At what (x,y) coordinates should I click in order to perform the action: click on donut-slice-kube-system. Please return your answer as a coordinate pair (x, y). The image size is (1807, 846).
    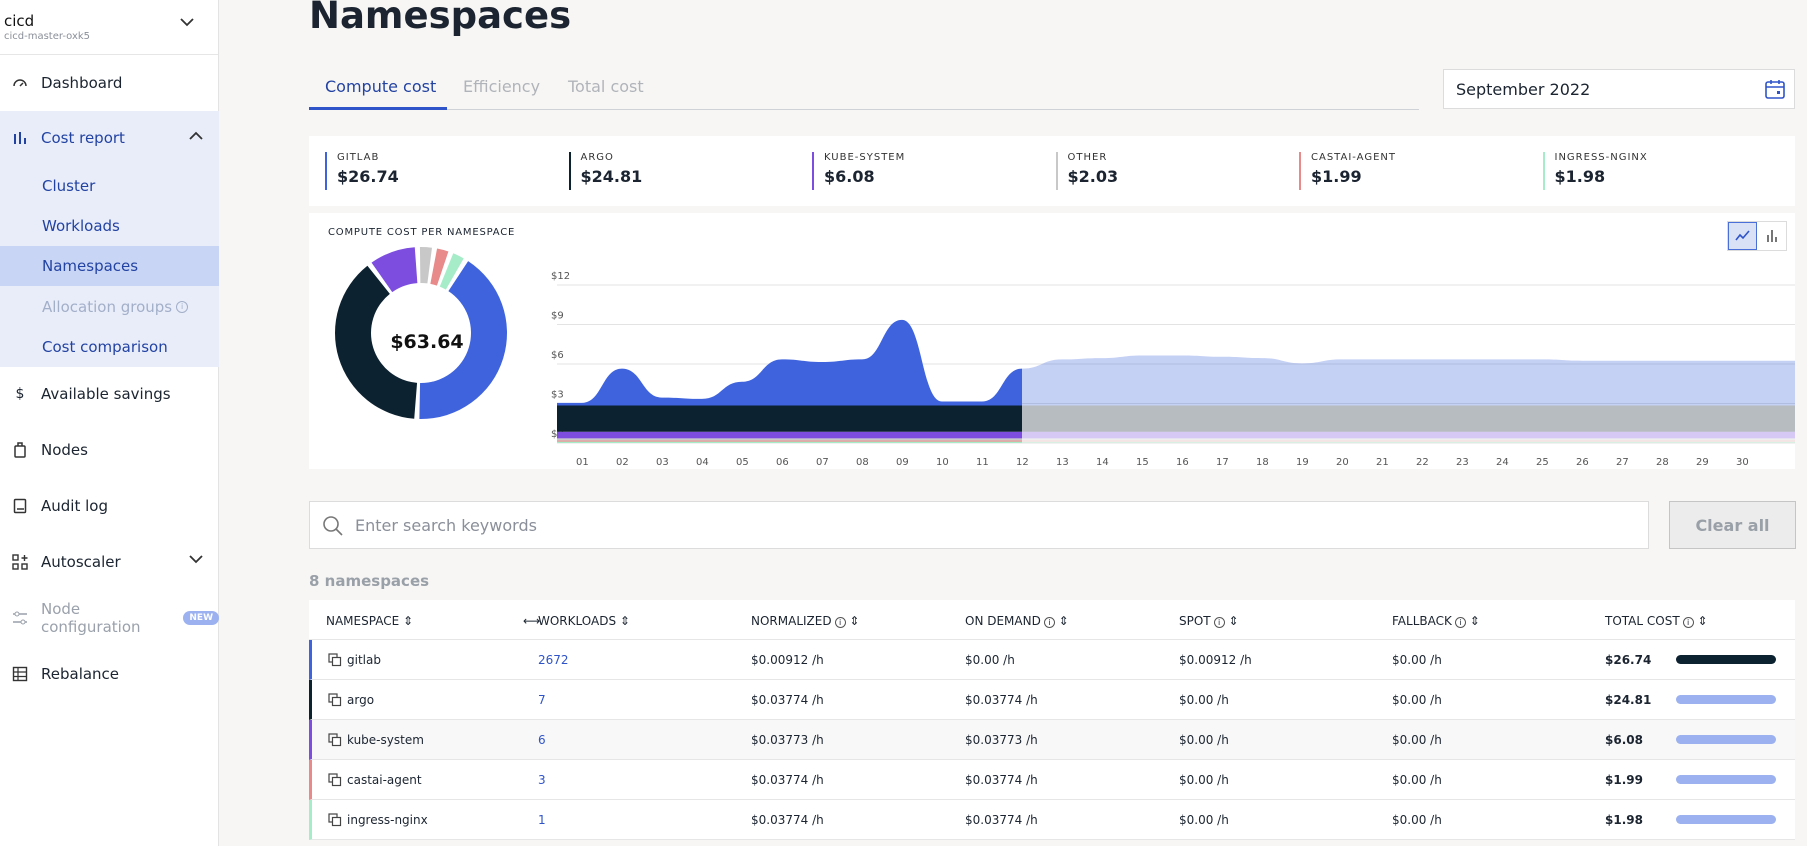
    Looking at the image, I should click on (394, 270).